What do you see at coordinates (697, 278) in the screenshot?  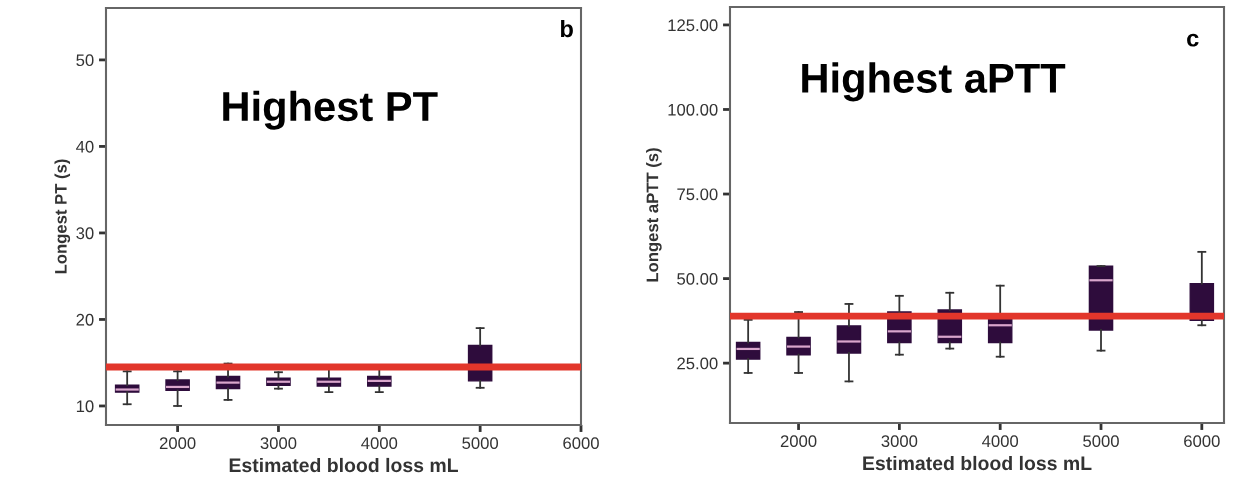 I see `y-tick-label: 50.00` at bounding box center [697, 278].